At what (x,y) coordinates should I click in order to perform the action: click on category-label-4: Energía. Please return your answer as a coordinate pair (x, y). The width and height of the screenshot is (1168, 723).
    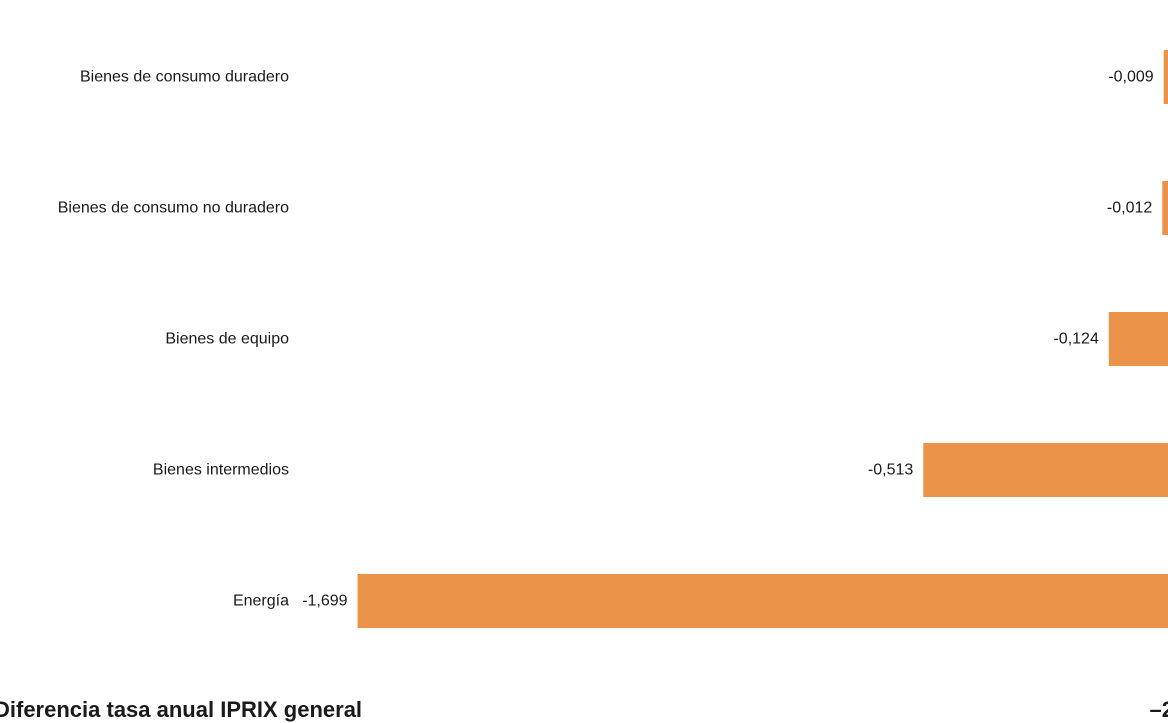
    Looking at the image, I should click on (261, 601).